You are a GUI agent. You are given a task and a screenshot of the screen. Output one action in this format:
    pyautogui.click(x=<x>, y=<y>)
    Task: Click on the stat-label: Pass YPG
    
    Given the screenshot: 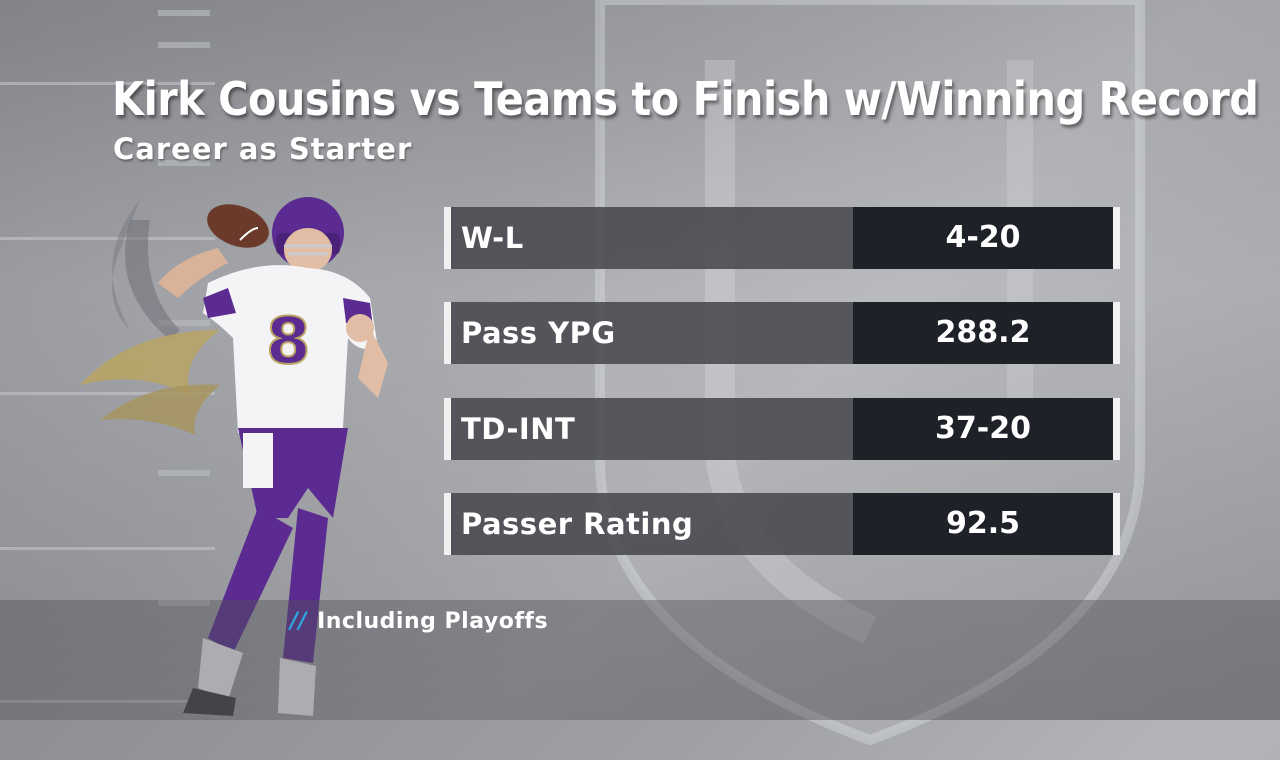 What is the action you would take?
    pyautogui.click(x=652, y=333)
    